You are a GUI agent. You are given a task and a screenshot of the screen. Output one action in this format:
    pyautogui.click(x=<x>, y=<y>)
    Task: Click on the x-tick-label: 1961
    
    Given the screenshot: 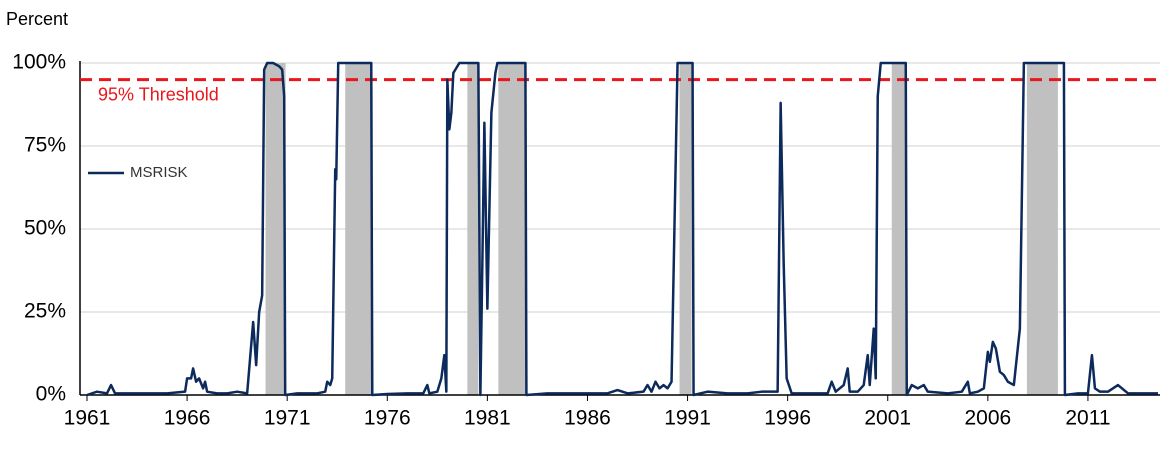 What is the action you would take?
    pyautogui.click(x=87, y=418)
    